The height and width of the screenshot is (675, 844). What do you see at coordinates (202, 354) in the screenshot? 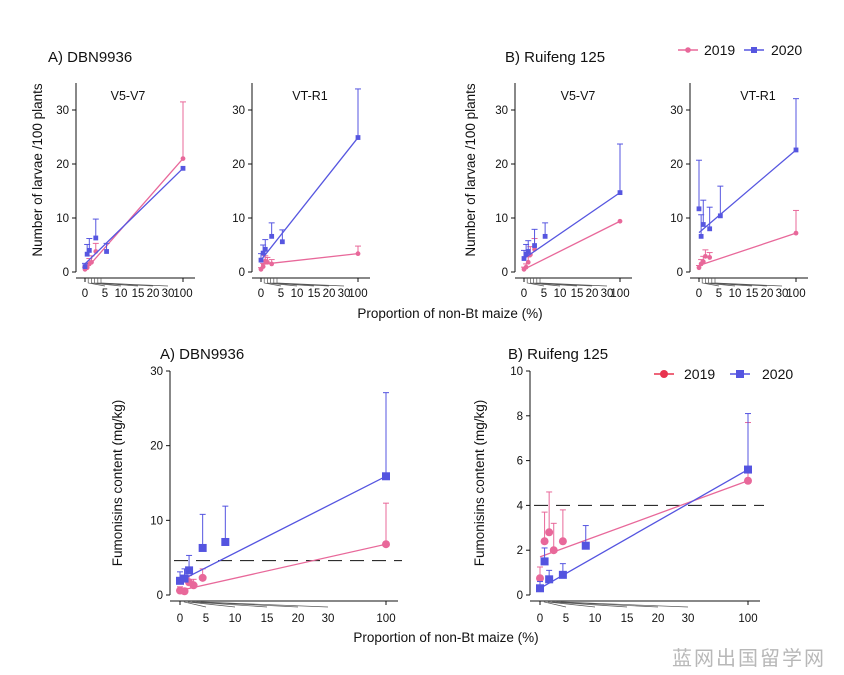
I see `bottom-panel-a-title: A) DBN9936` at bounding box center [202, 354].